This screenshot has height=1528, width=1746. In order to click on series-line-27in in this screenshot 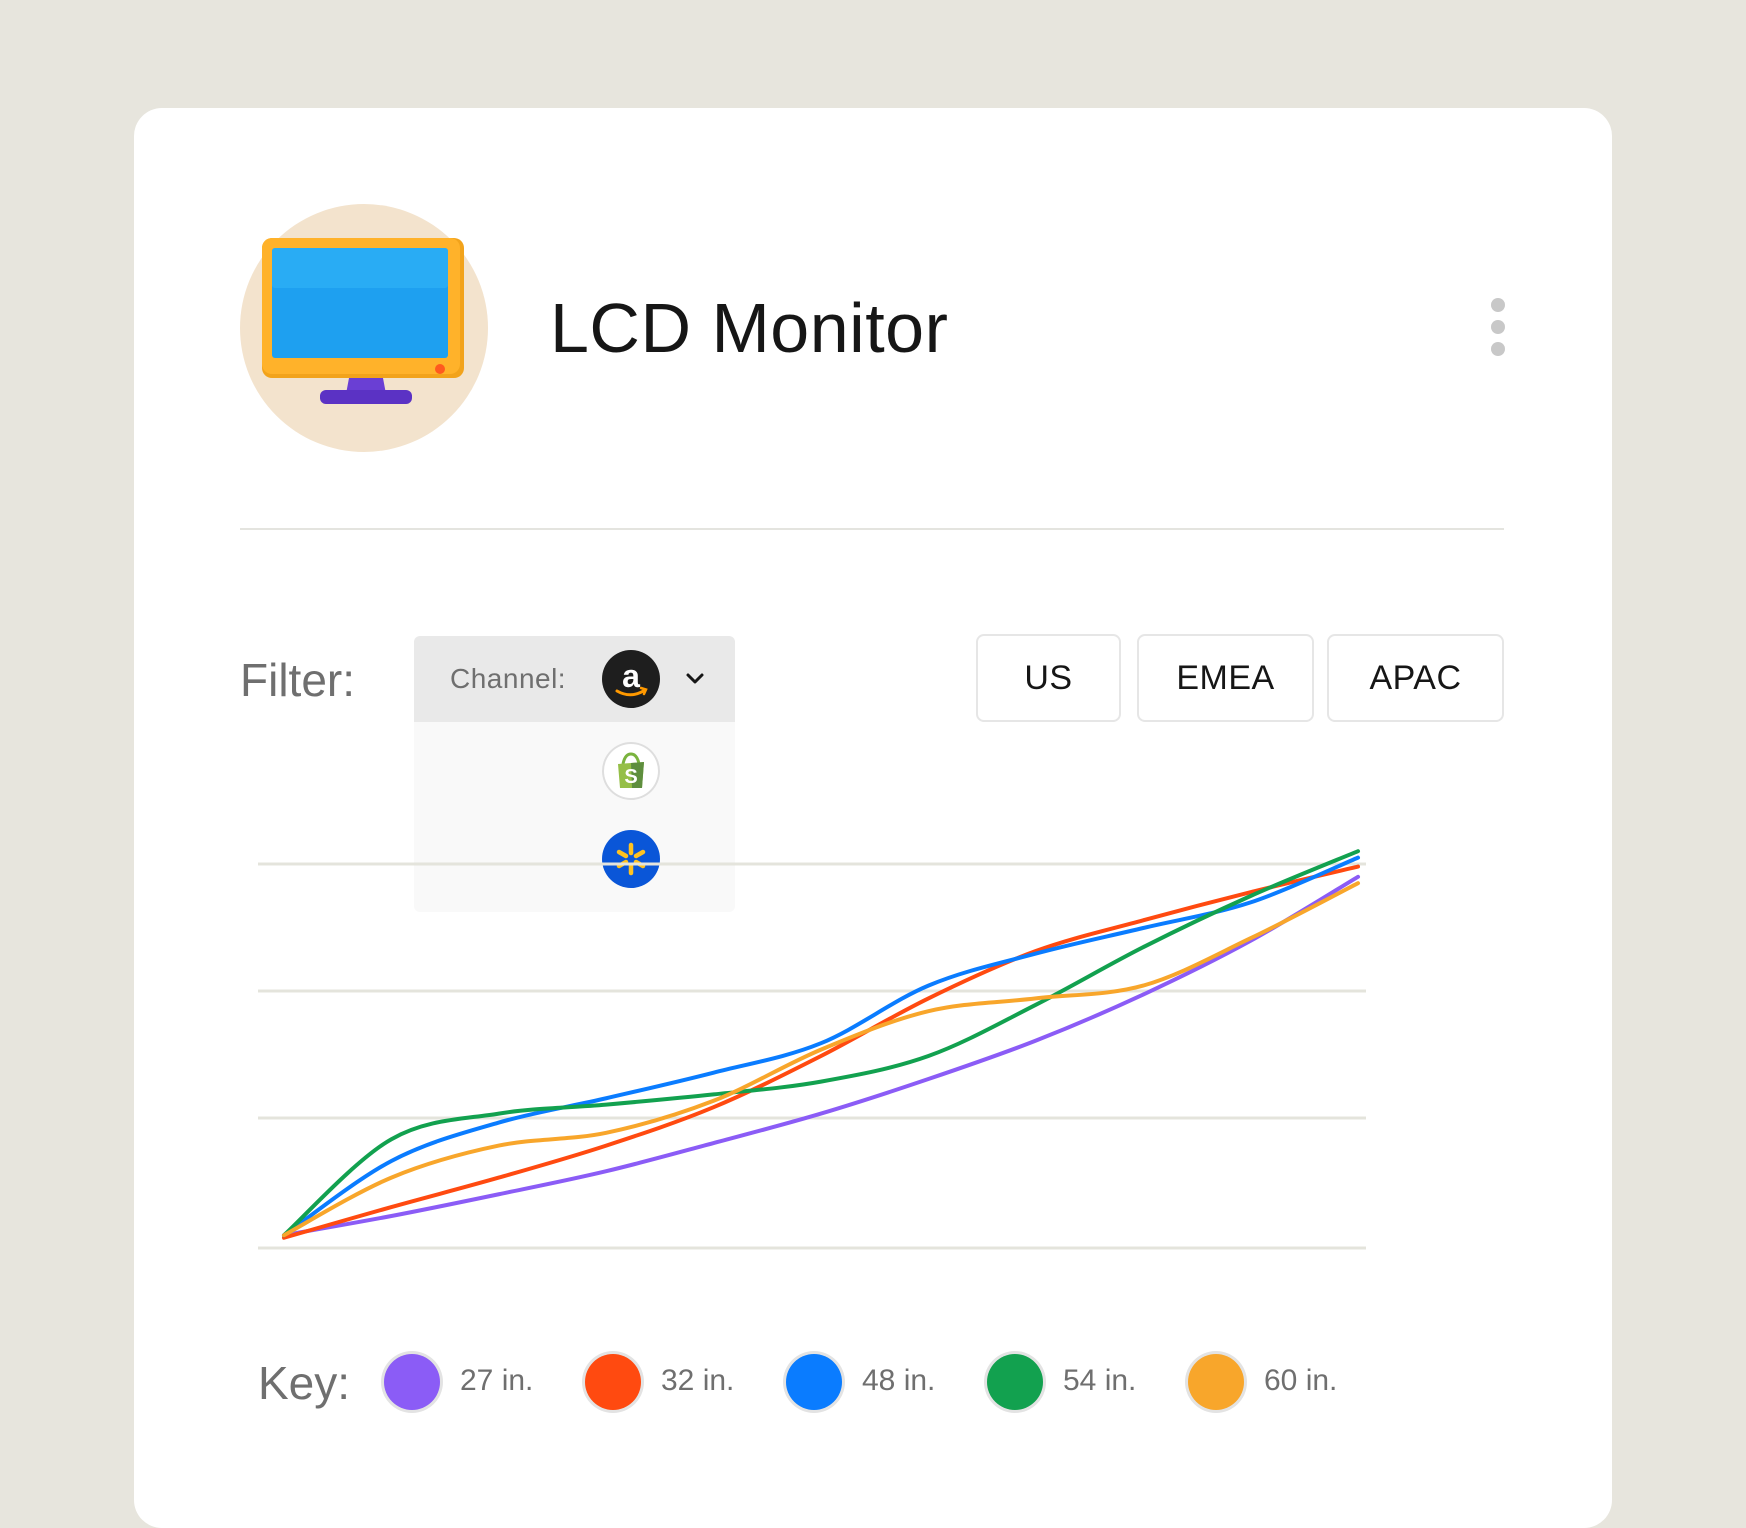, I will do `click(821, 1056)`.